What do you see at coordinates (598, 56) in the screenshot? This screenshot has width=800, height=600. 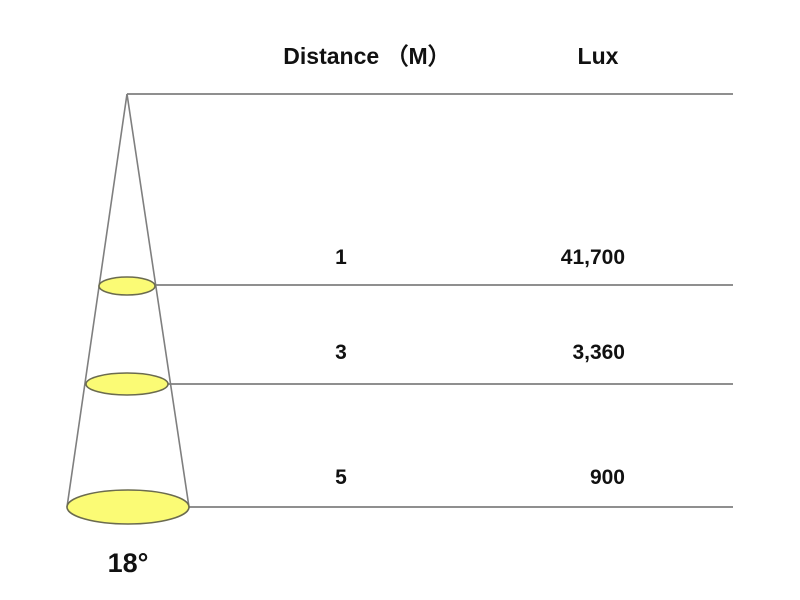 I see `column-header-lux: Lux` at bounding box center [598, 56].